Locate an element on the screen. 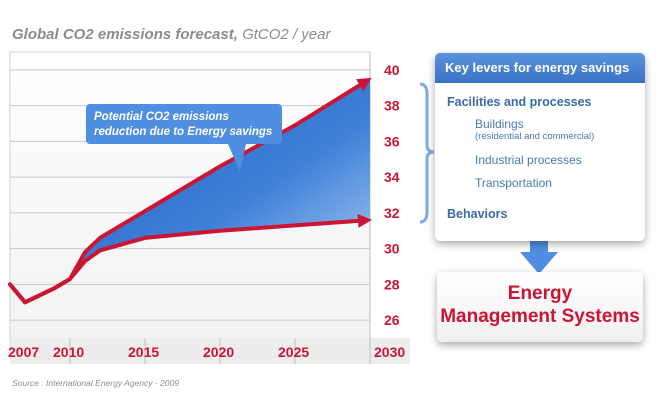 The width and height of the screenshot is (671, 403). y-tick-label-28: 28 is located at coordinates (392, 284).